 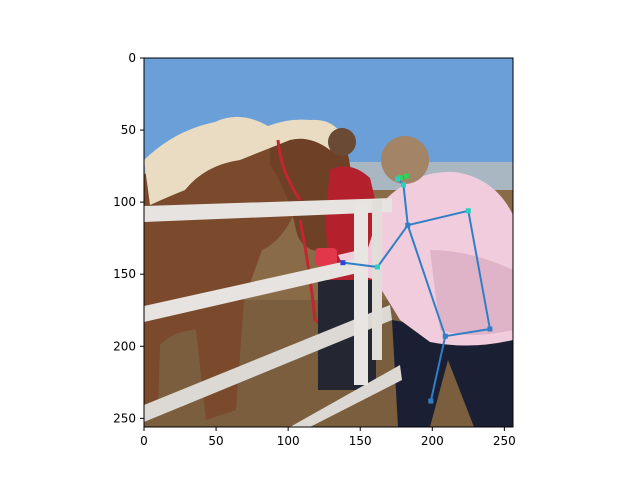 I want to click on keypoint-nose, so click(x=398, y=179).